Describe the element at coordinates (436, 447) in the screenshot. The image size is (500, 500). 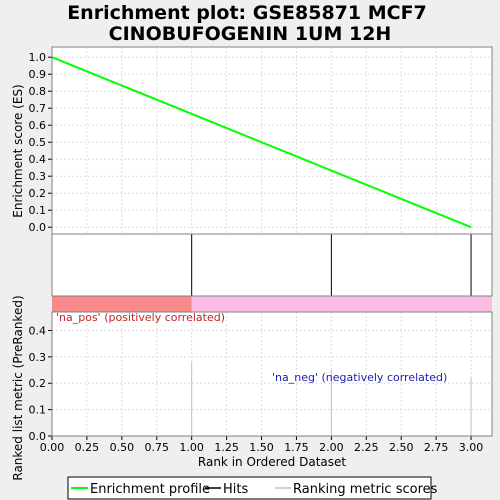
I see `x-tick-label-11: 2.75` at that location.